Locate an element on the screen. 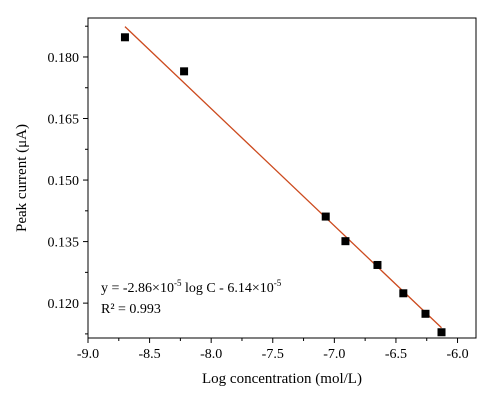 Image resolution: width=500 pixels, height=400 pixels. y-tick-label: 0.165 is located at coordinates (64, 120).